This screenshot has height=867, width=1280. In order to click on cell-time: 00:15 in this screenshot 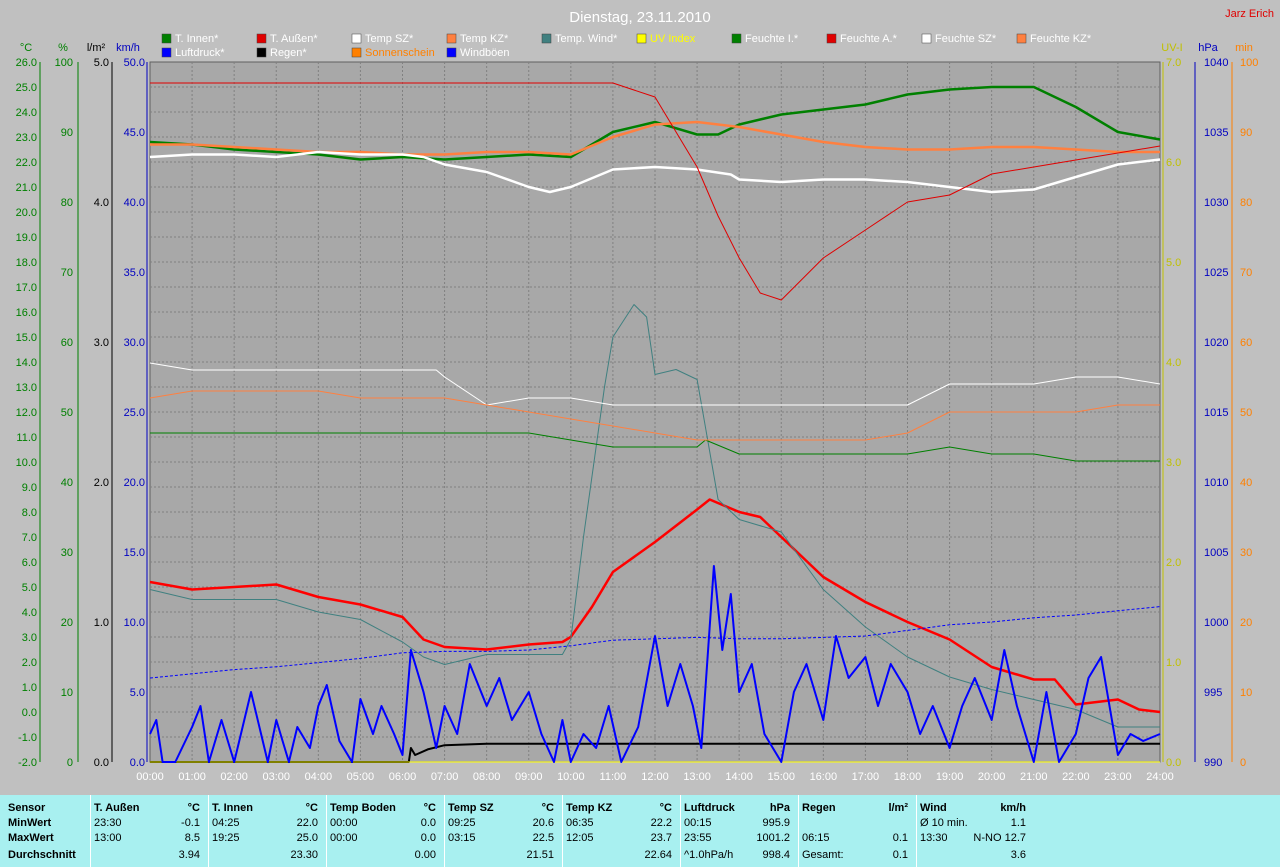, I will do `click(698, 823)`.